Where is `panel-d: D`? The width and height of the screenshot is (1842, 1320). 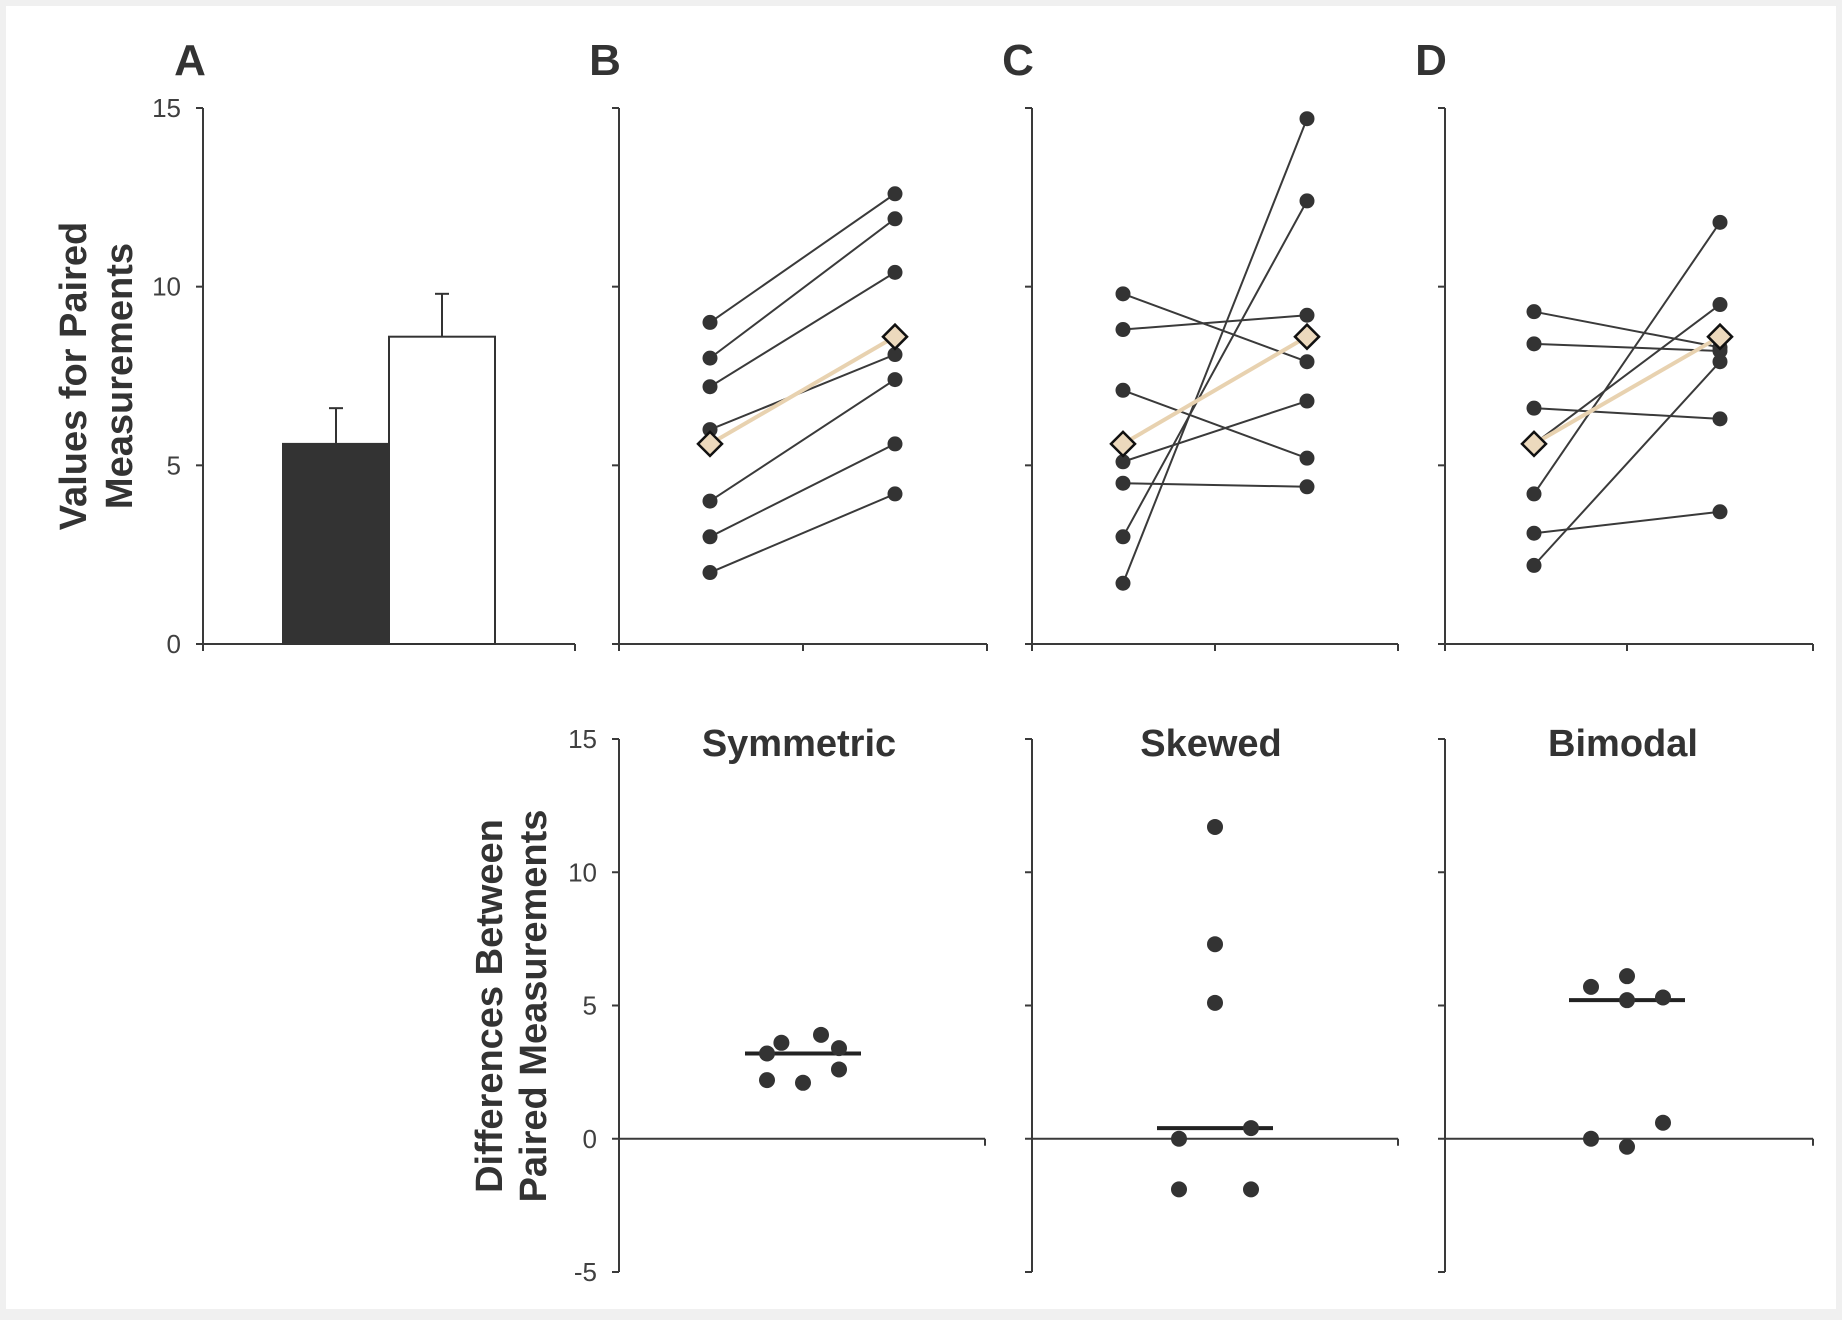 panel-d: D is located at coordinates (1614, 343).